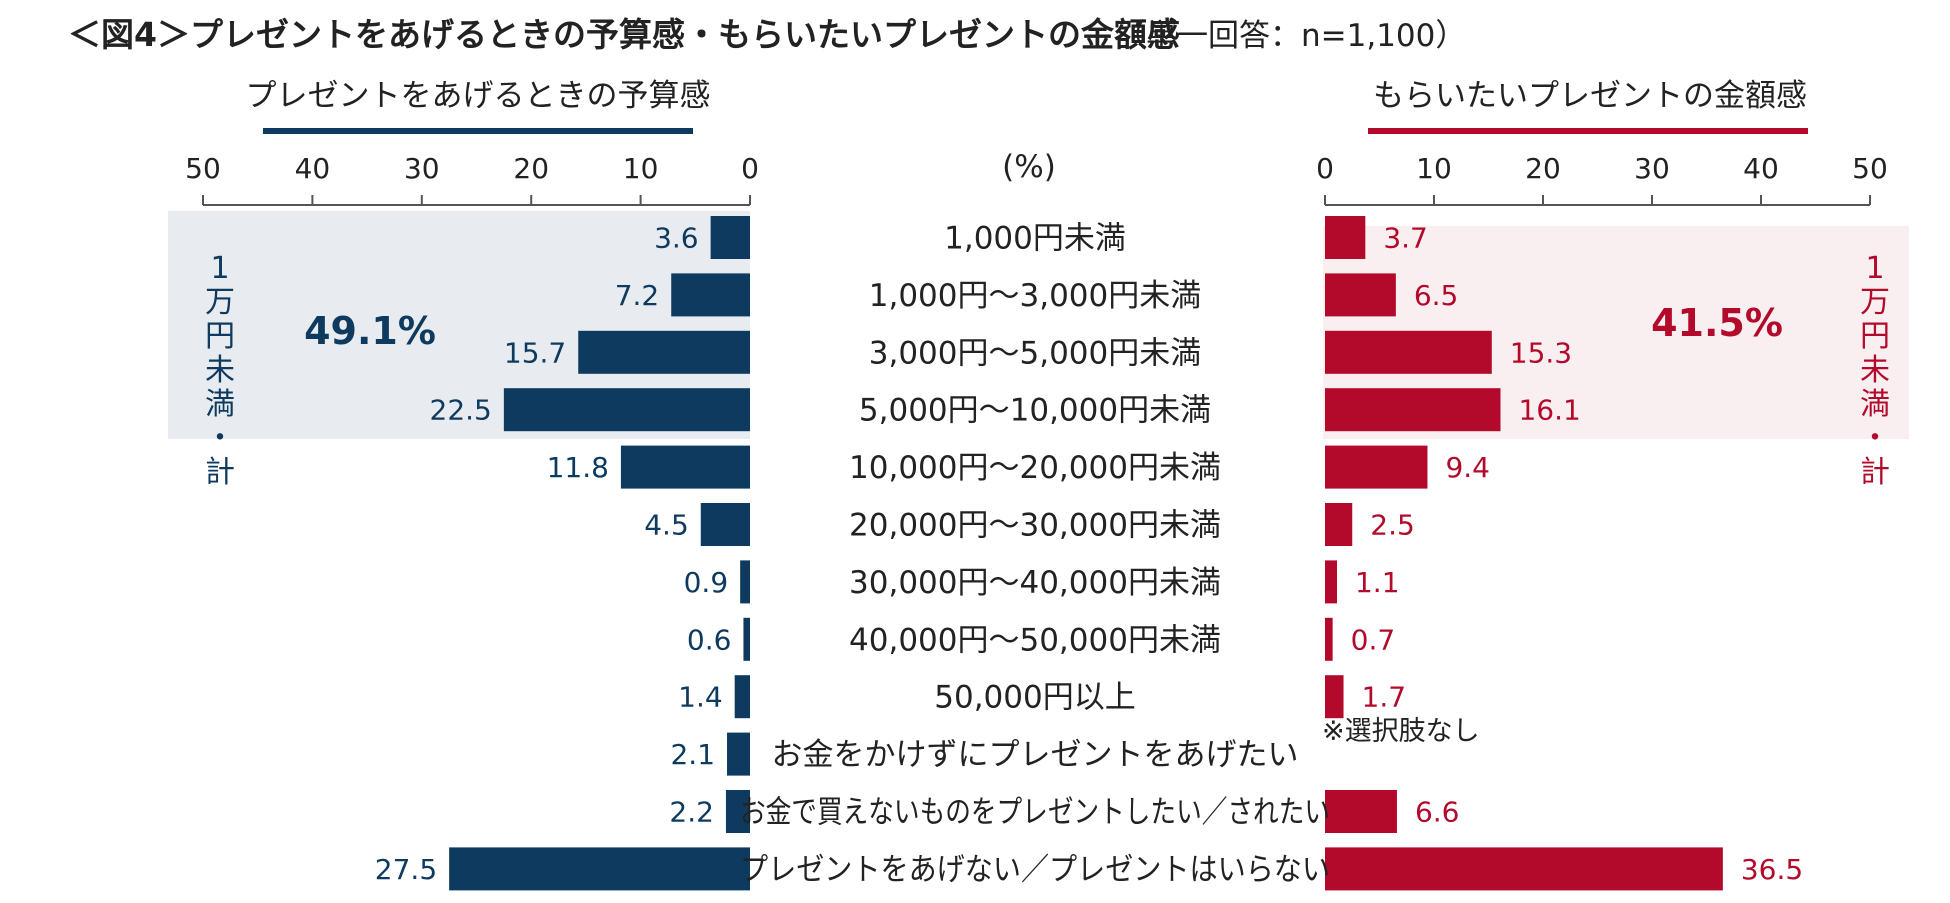 Image resolution: width=1950 pixels, height=903 pixels. Describe the element at coordinates (535, 352) in the screenshot. I see `left-value-label: 15.7` at that location.